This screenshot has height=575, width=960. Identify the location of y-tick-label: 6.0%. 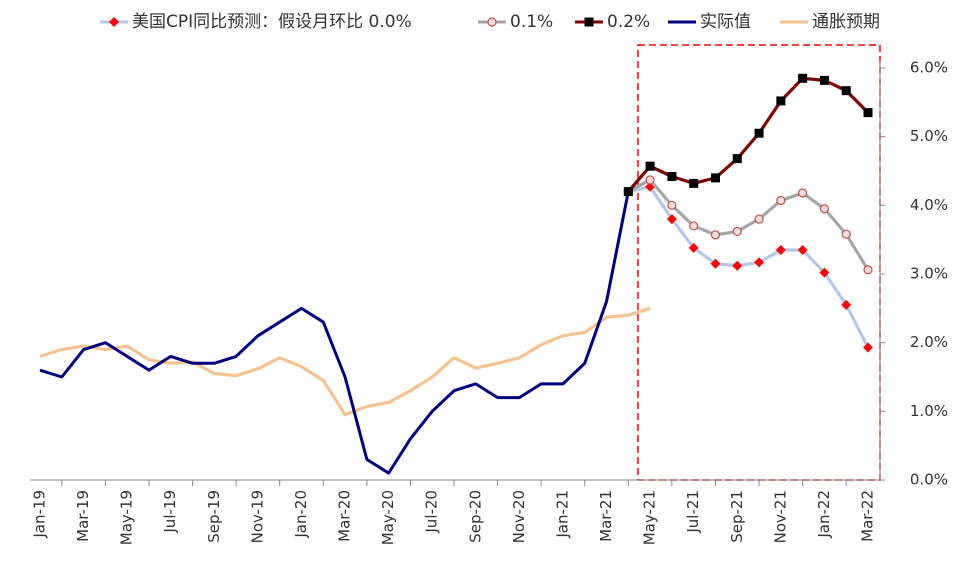
(929, 68).